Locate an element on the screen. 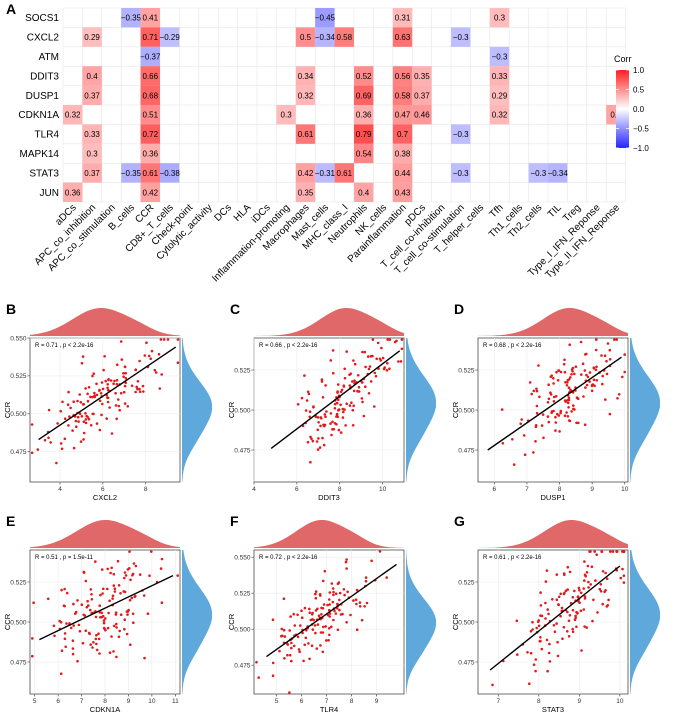 The image size is (675, 713). heatmap-cell-label: 0.3 is located at coordinates (500, 18).